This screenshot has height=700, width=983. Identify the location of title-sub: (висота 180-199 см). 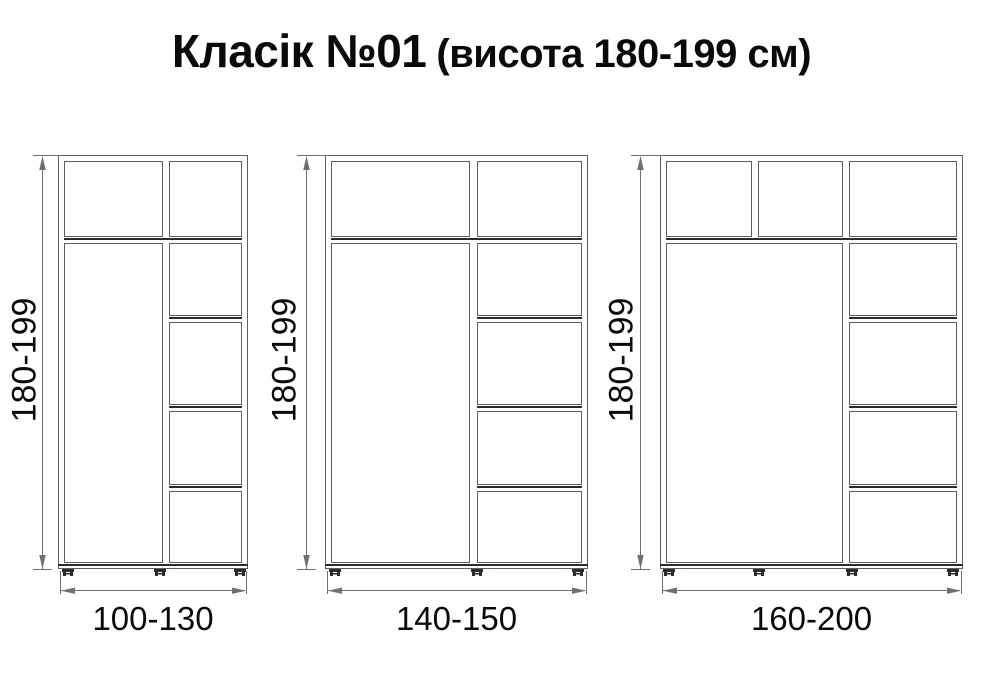
(624, 54).